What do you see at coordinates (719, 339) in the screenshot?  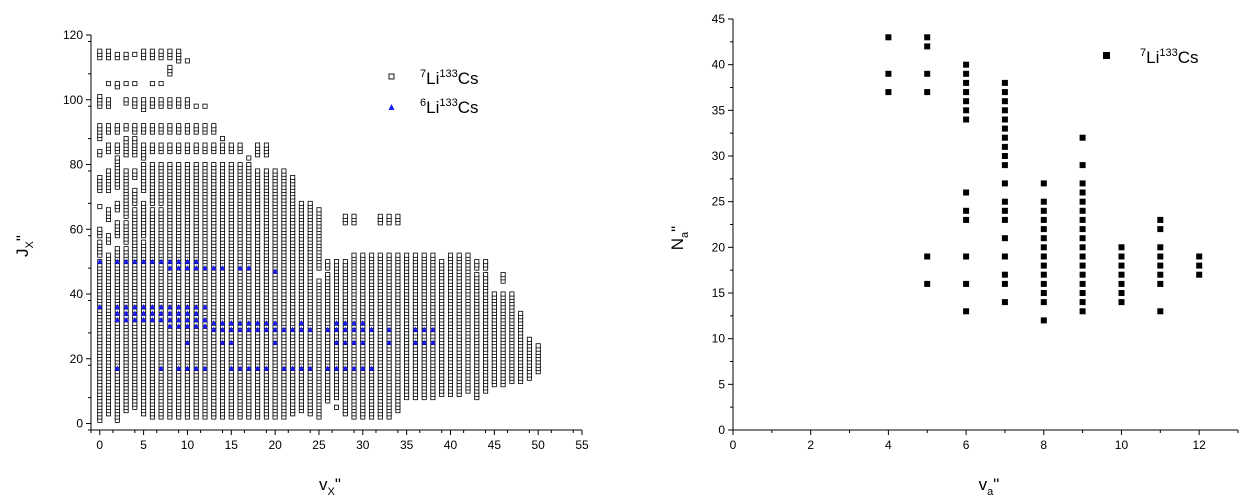 I see `y-tick-label: 10` at bounding box center [719, 339].